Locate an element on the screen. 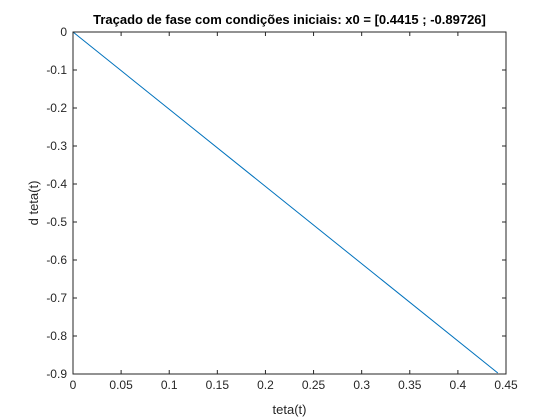 The width and height of the screenshot is (560, 420). y-tick-label: -0.2 is located at coordinates (56, 108).